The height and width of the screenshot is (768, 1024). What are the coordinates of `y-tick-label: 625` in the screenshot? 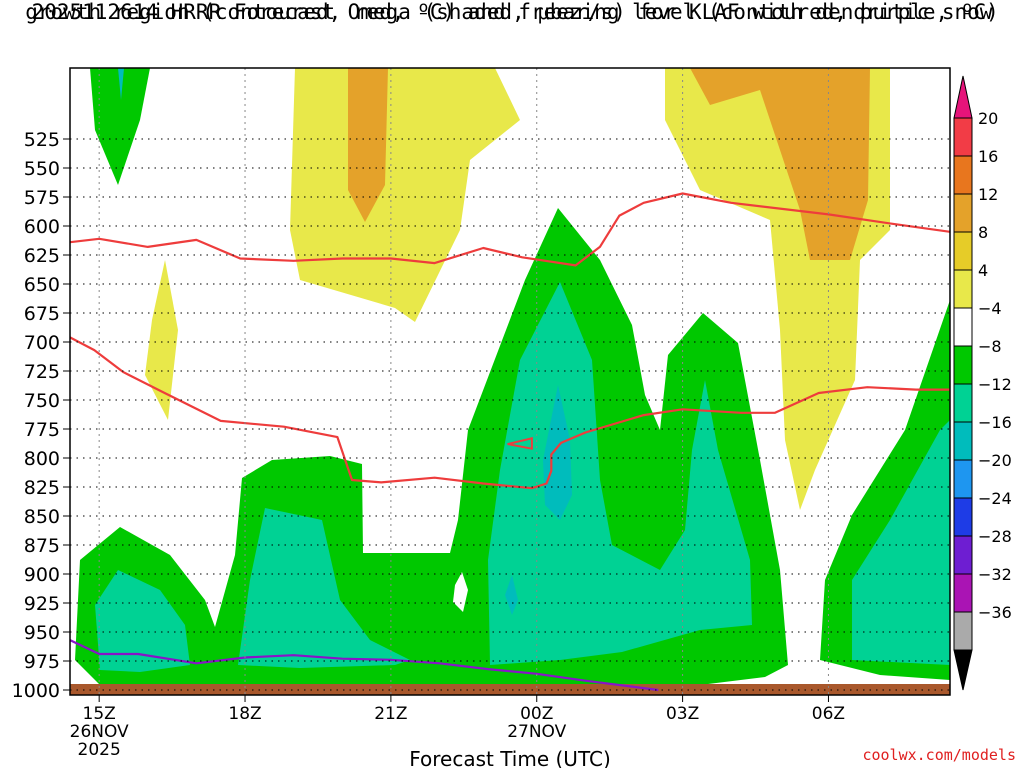 It's located at (42, 256).